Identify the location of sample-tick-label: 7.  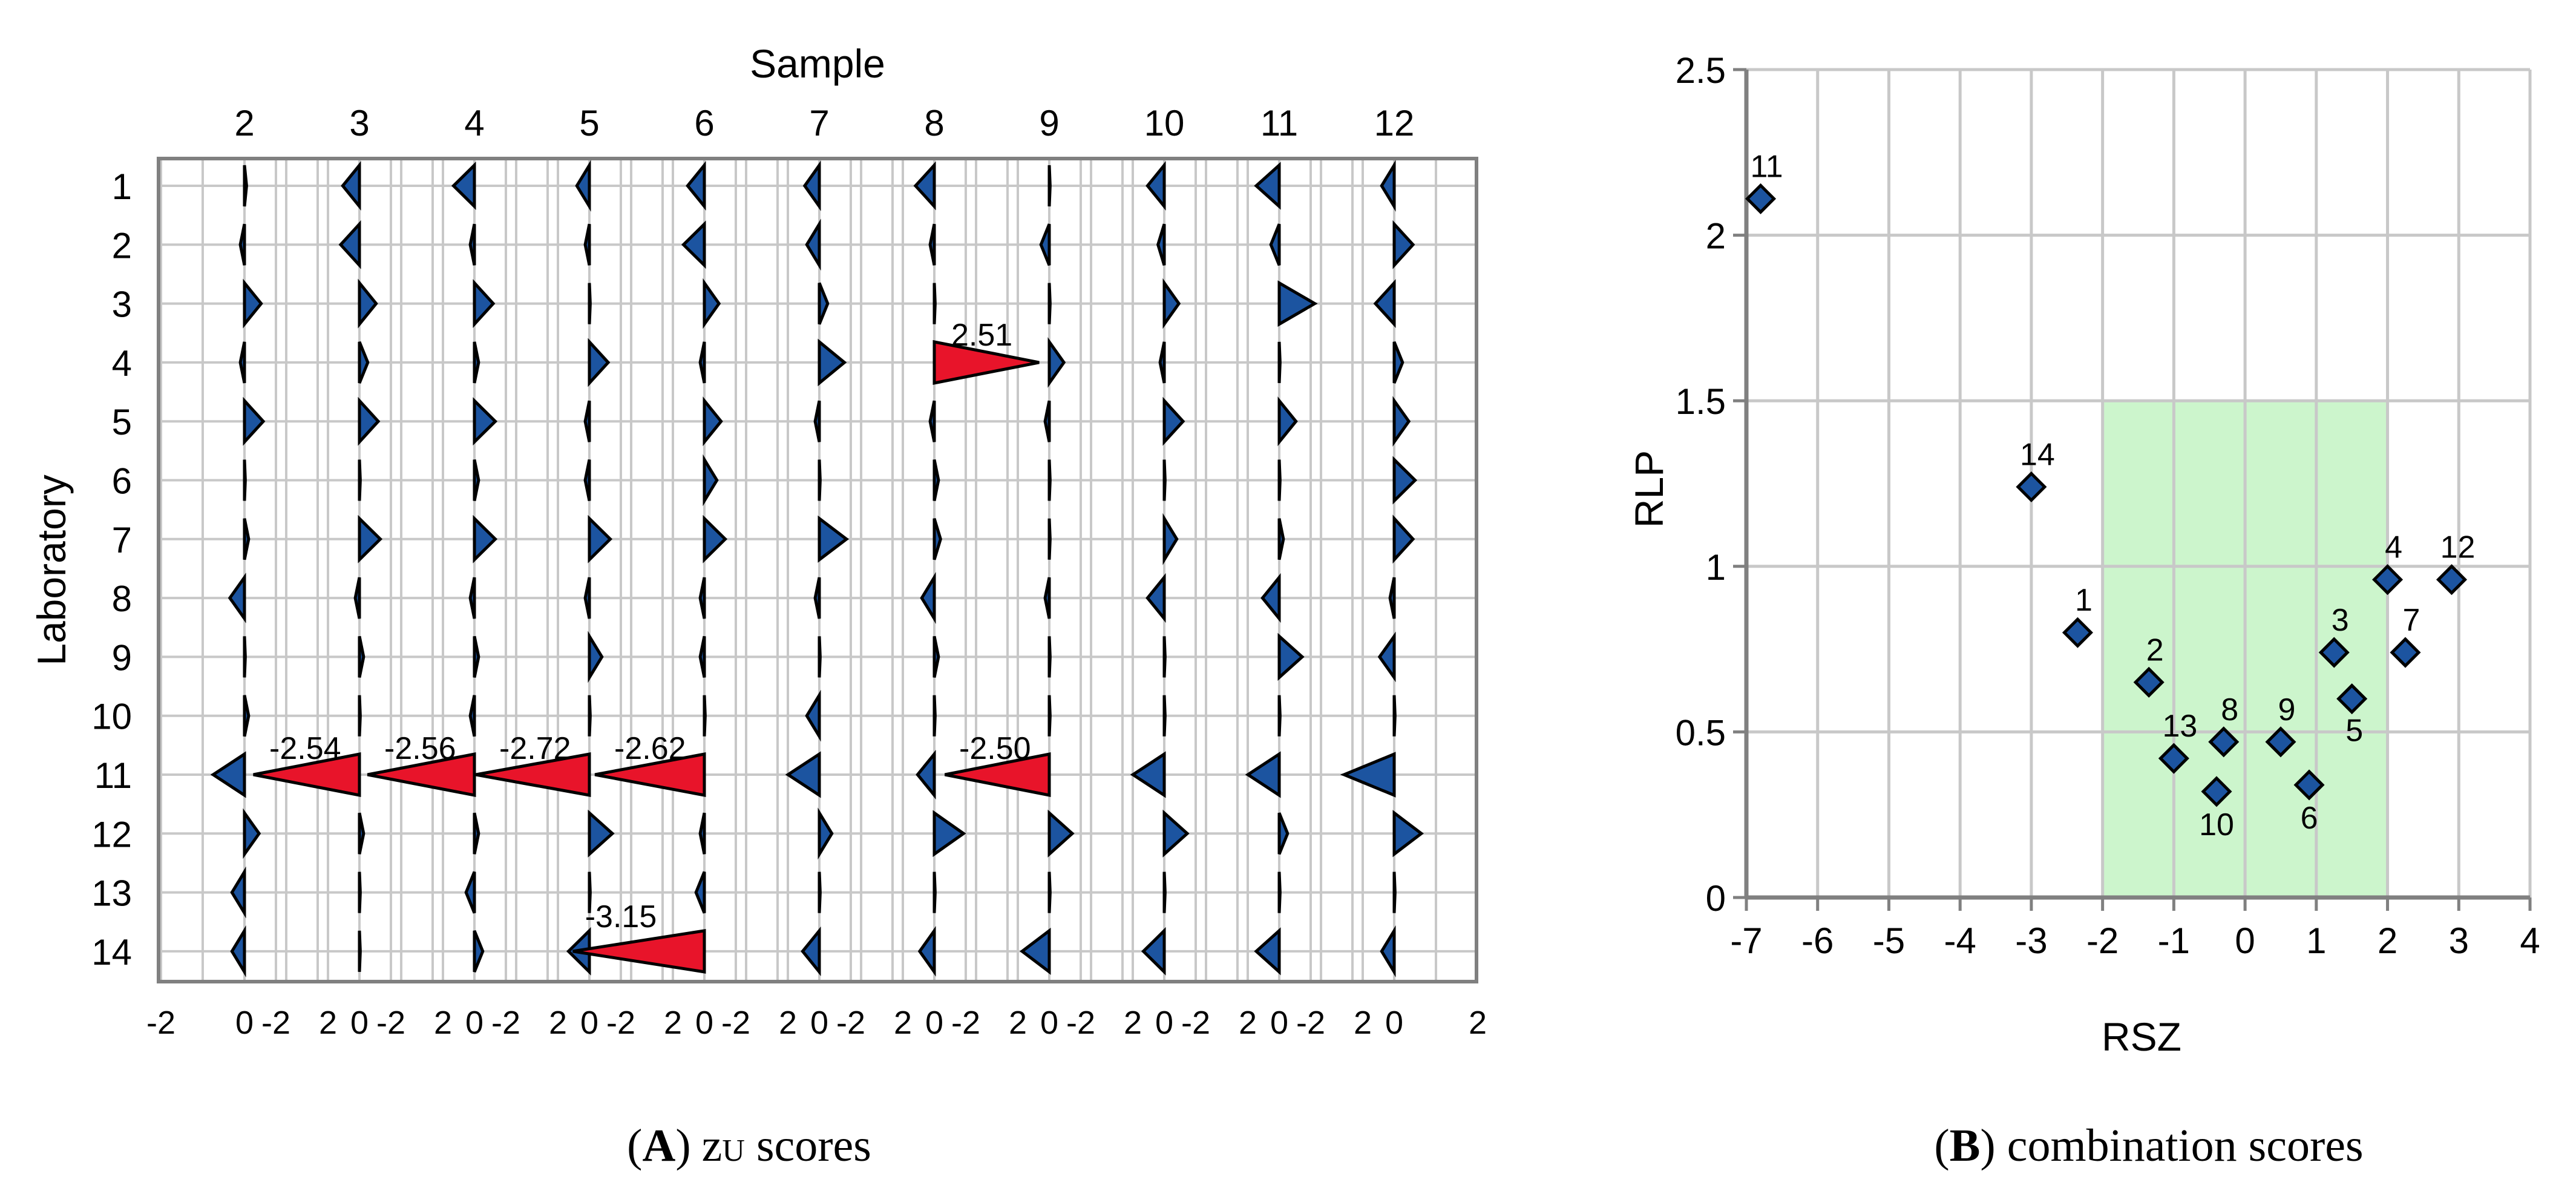
(819, 123).